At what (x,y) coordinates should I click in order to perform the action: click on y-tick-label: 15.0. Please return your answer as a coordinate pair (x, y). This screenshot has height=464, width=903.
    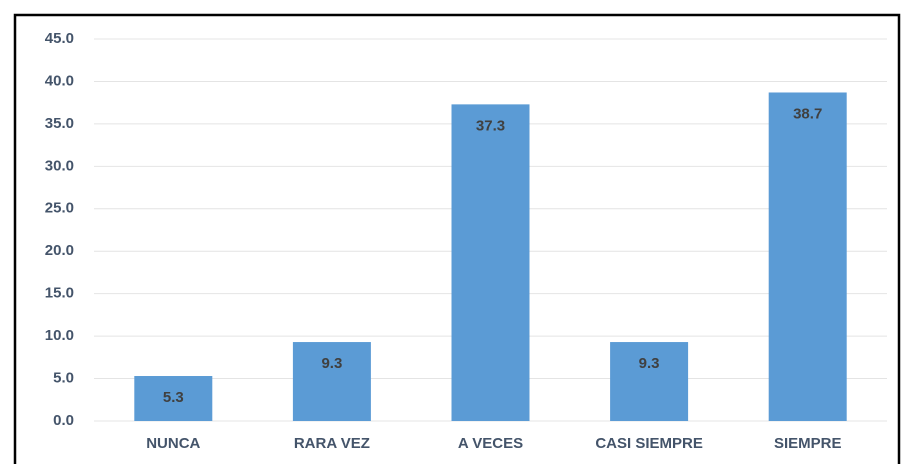
    Looking at the image, I should click on (59, 293).